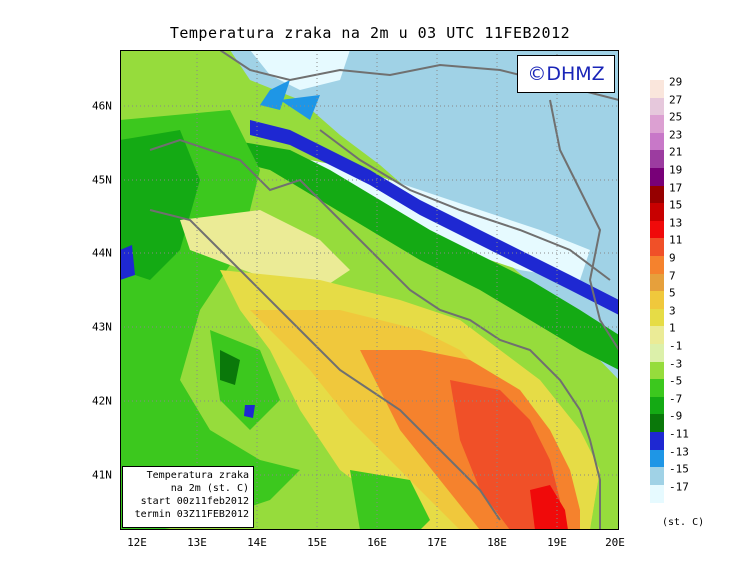  I want to click on legend-label: -9, so click(676, 416).